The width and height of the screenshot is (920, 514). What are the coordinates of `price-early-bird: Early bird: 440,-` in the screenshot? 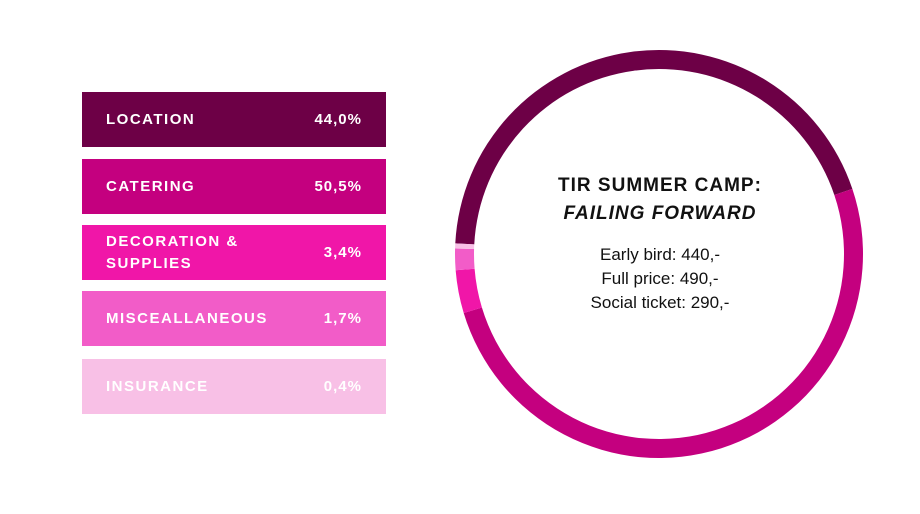 It's located at (660, 254).